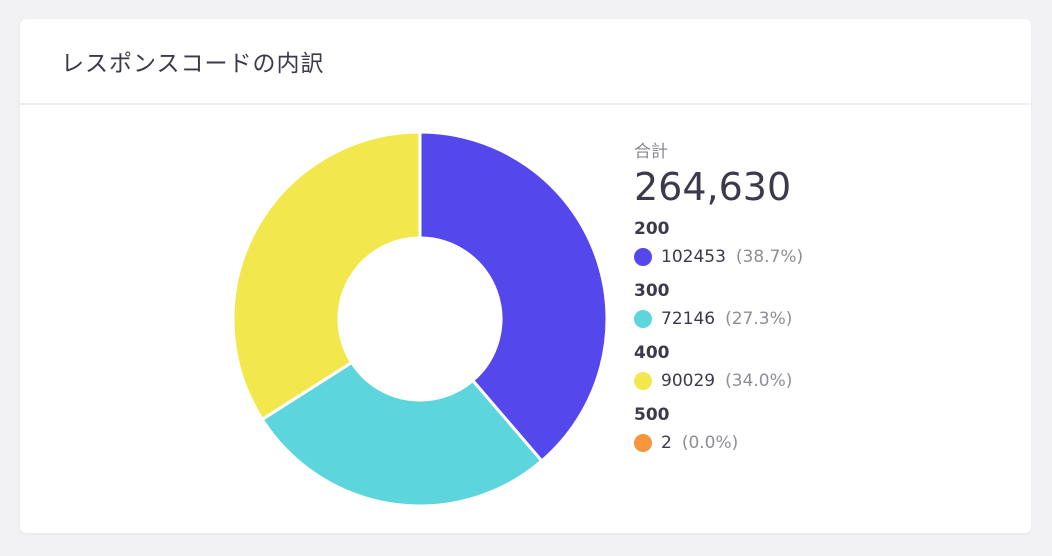  What do you see at coordinates (525, 62) in the screenshot?
I see `card-header: レスポンスコードの内訳` at bounding box center [525, 62].